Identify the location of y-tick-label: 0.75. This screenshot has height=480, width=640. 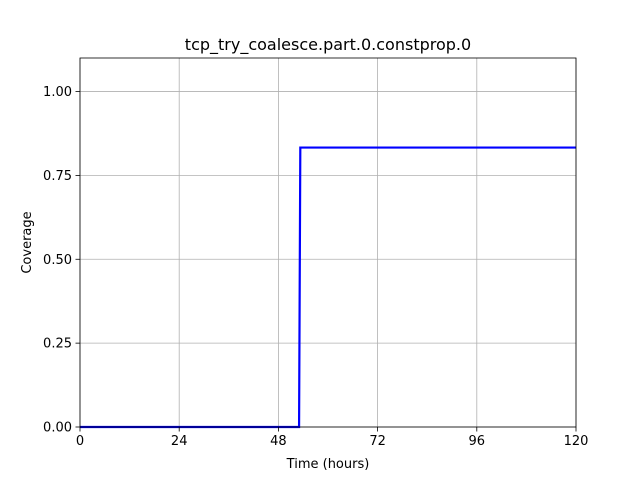
(57, 176).